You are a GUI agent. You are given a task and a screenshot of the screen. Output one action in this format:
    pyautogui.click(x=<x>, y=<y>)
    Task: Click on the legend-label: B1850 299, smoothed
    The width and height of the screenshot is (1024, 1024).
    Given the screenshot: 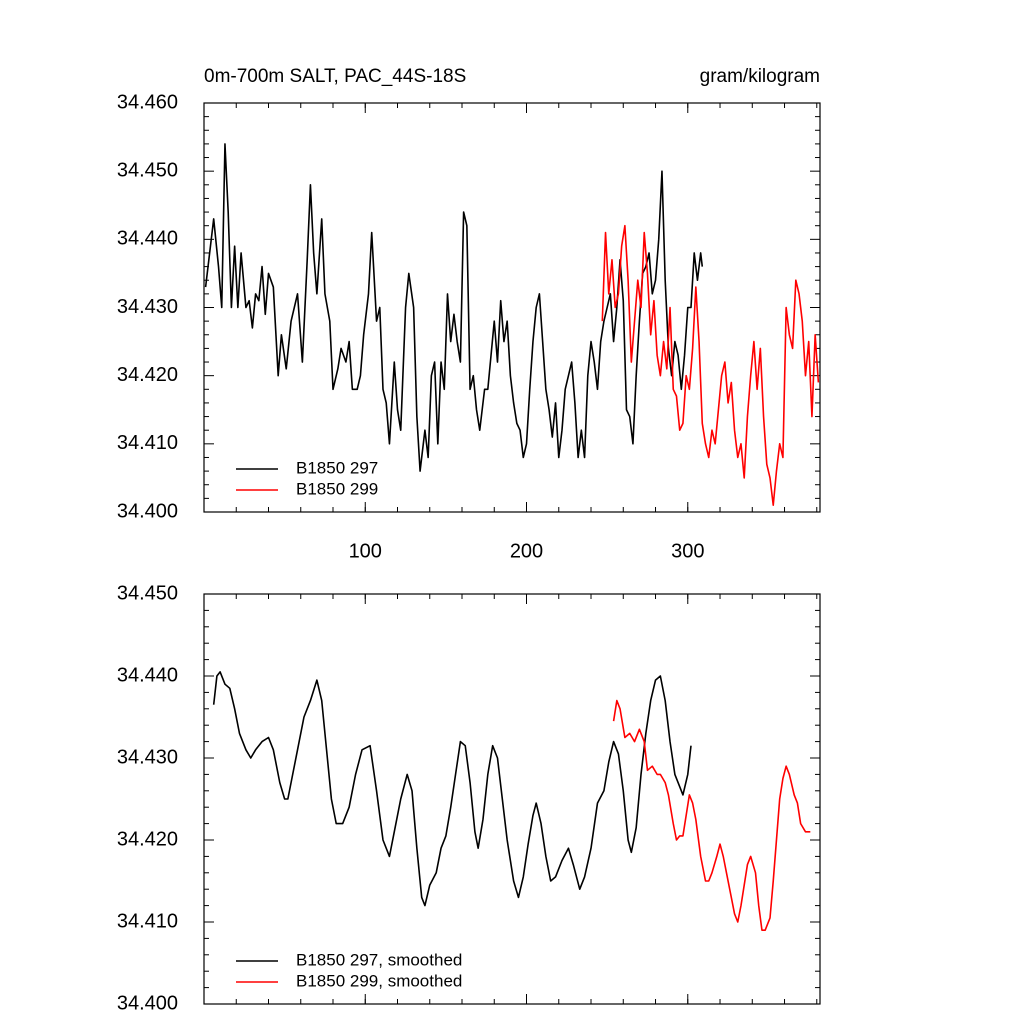 What is the action you would take?
    pyautogui.click(x=379, y=980)
    